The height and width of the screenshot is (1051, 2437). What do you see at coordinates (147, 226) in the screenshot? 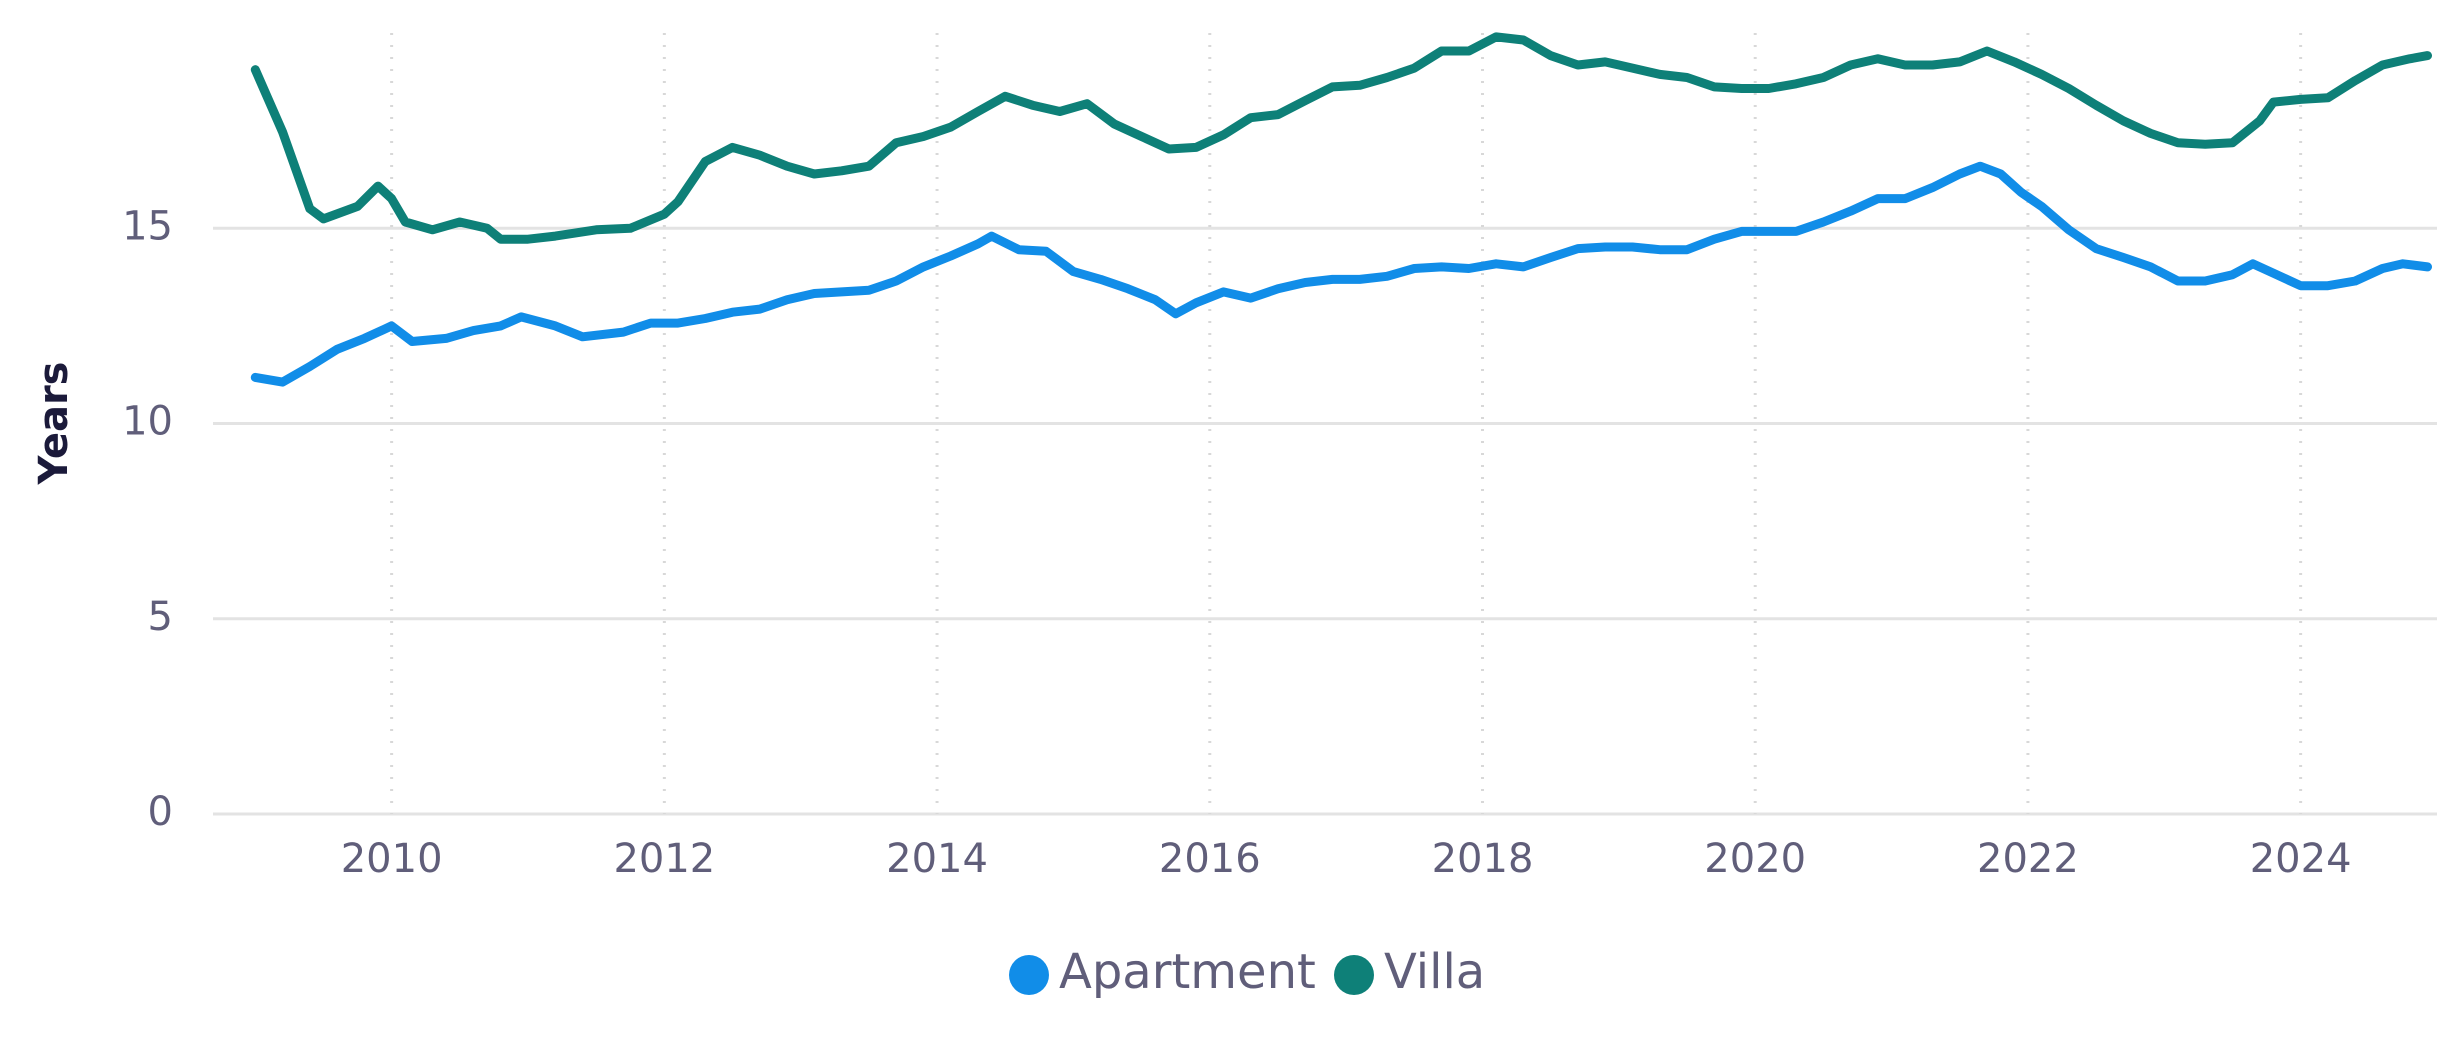
I see `y-tick-label: 15` at bounding box center [147, 226].